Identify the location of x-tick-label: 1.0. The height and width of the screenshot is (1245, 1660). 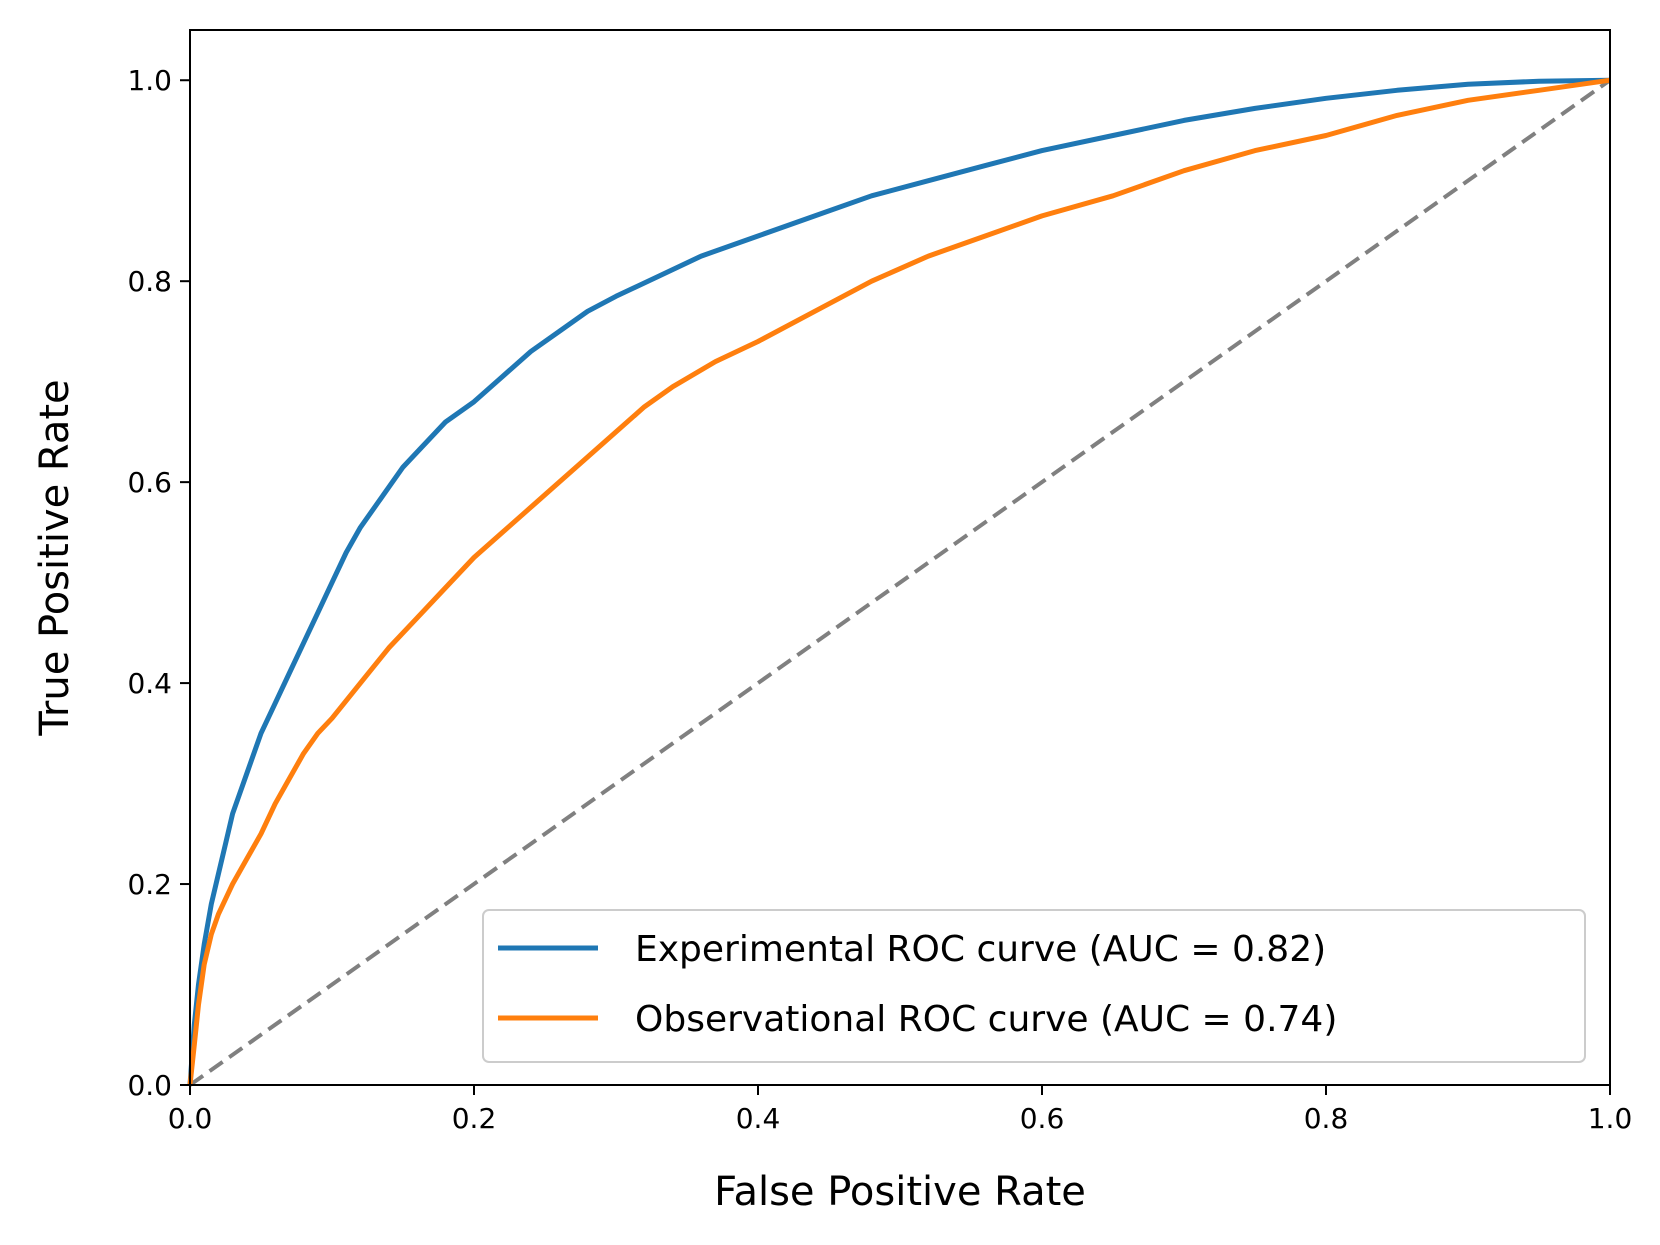
(1610, 1118).